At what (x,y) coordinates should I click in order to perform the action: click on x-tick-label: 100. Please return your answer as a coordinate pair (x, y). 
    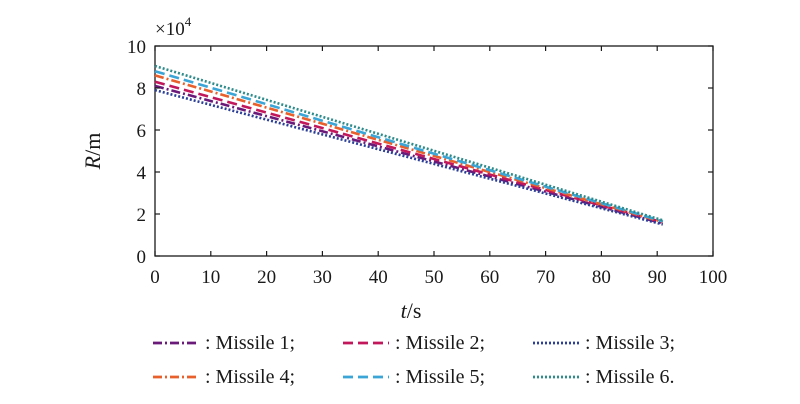
    Looking at the image, I should click on (713, 277).